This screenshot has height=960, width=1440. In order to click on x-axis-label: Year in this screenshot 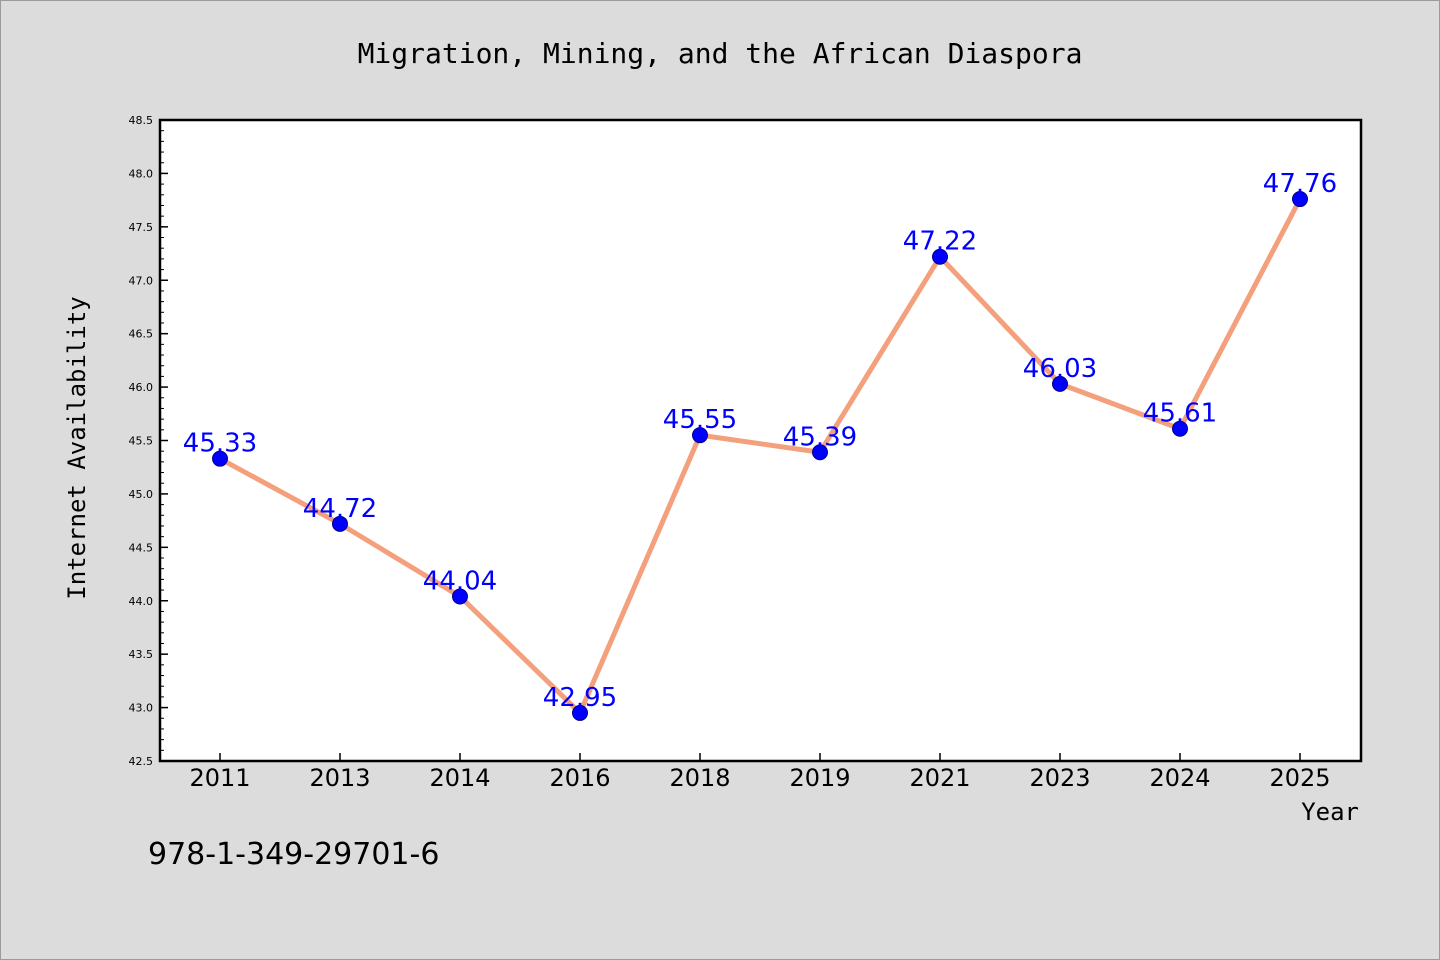, I will do `click(1330, 812)`.